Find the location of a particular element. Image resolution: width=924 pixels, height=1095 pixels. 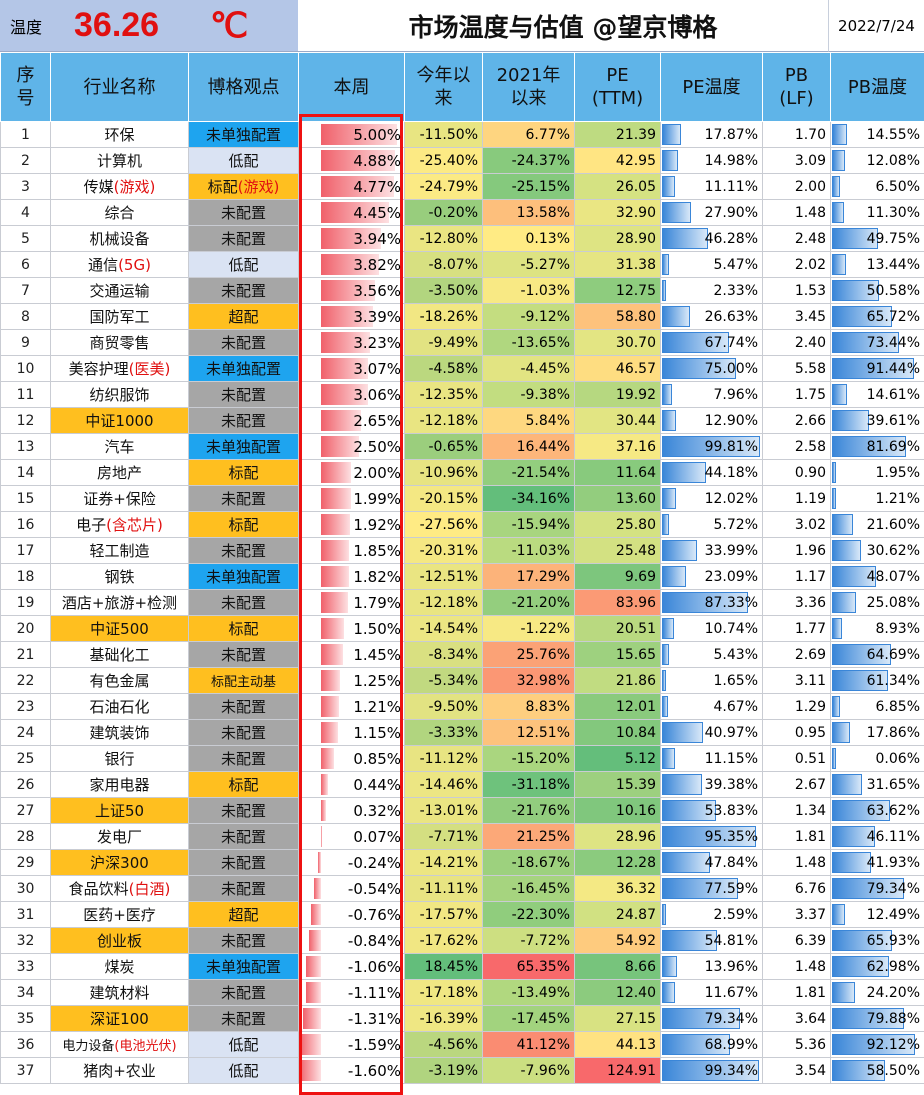

pe-temperature: 44.18% is located at coordinates (711, 472).